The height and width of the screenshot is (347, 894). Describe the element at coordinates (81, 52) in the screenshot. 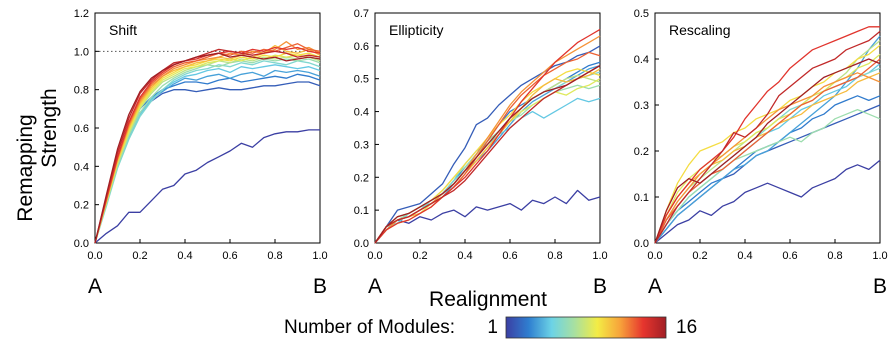

I see `y-tick-label: 1.0` at that location.